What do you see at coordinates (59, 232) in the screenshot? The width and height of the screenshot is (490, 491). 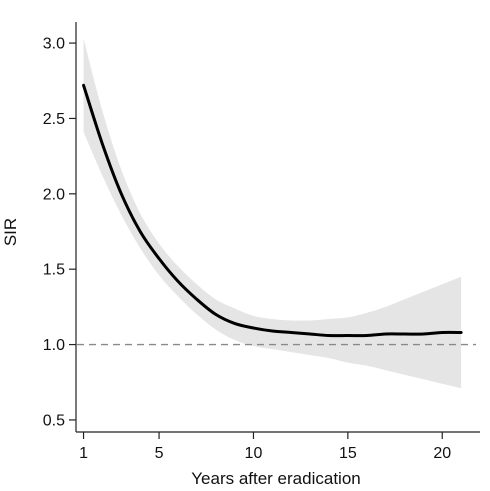 I see `y-ticks: 0.5 1.0 1.5 2.0 2.5 3.0` at bounding box center [59, 232].